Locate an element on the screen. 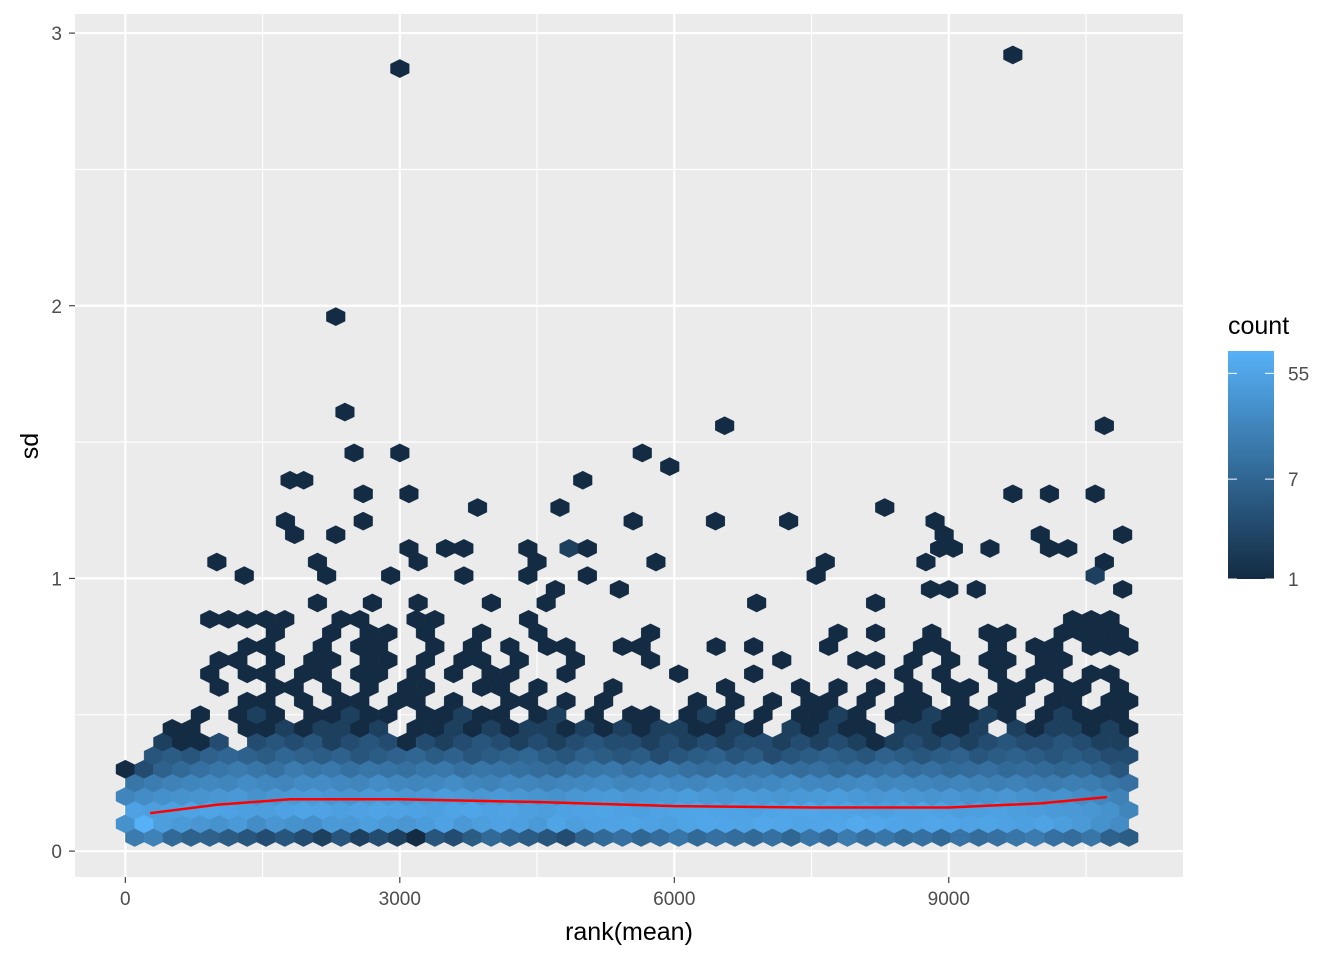 Image resolution: width=1344 pixels, height=960 pixels. legend-colorbar is located at coordinates (1251, 465).